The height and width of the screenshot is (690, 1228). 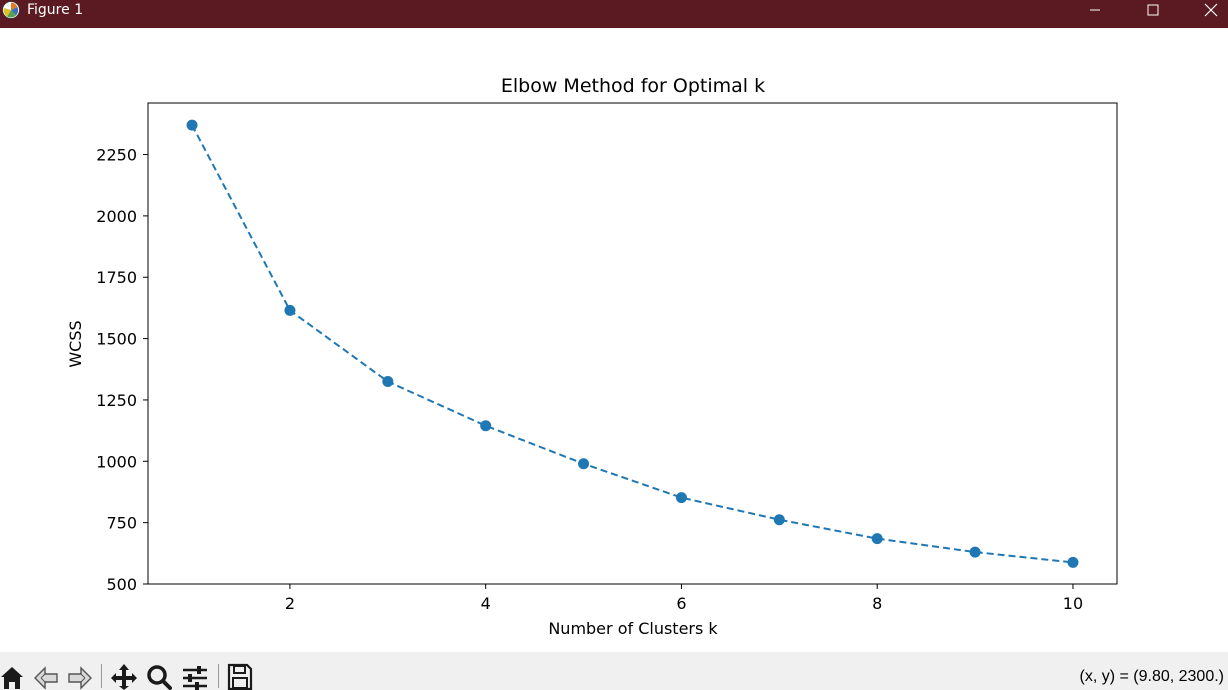 What do you see at coordinates (1211, 10) in the screenshot?
I see `close-icon` at bounding box center [1211, 10].